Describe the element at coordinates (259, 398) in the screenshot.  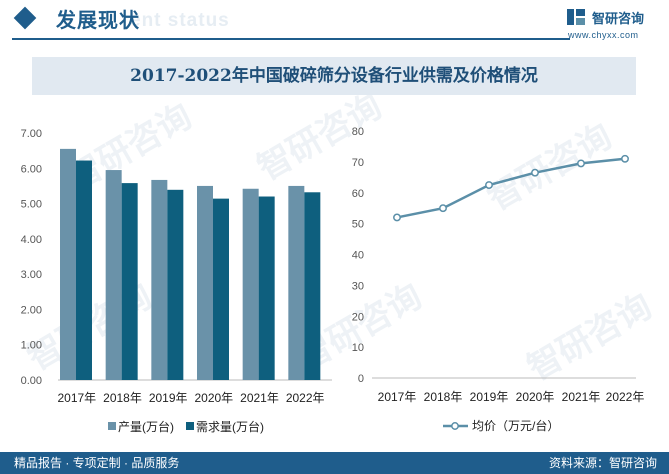
I see `bar-x-tick-label: 2021年` at that location.